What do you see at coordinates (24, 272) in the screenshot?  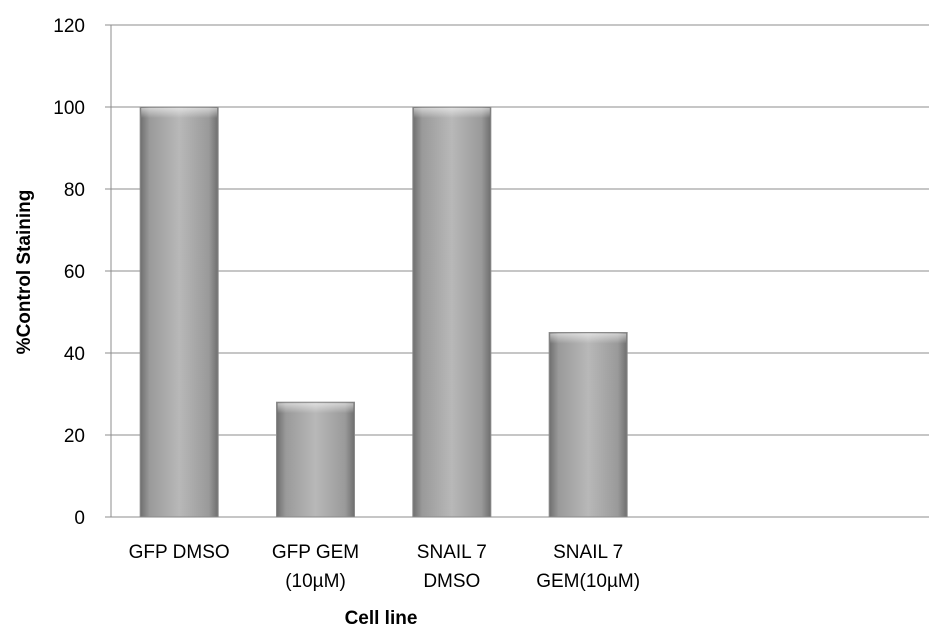 I see `y-axis-title: %Control Staining` at bounding box center [24, 272].